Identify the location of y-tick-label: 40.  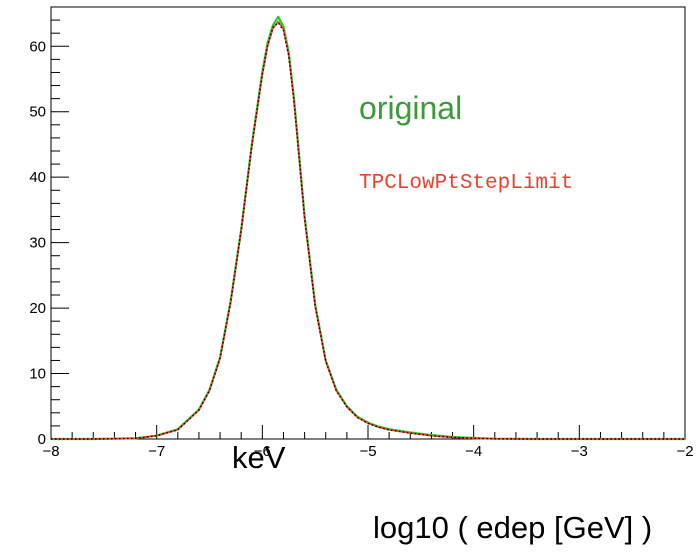
(37, 177).